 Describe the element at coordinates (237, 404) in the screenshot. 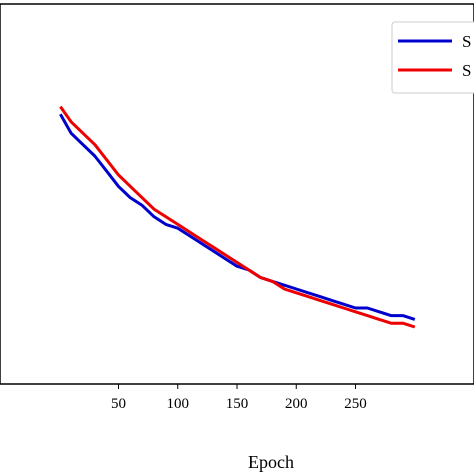

I see `x-tick-label: 150` at that location.